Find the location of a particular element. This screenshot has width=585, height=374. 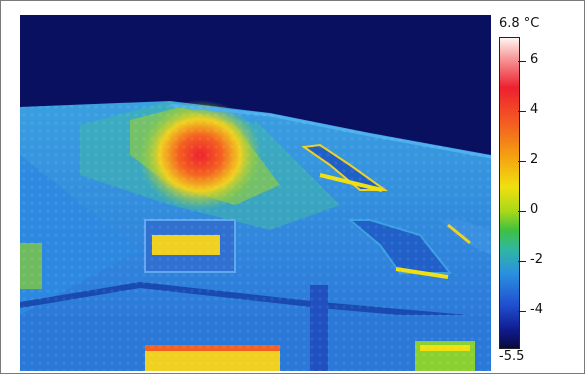

colorbar-tick-label: -4 is located at coordinates (536, 309).